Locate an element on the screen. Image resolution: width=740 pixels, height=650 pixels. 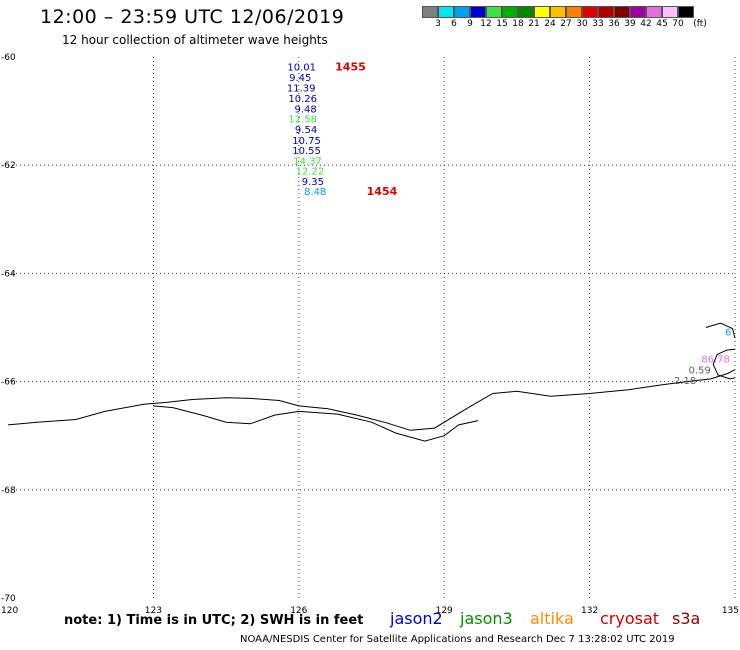
wave-height-value: 10.26 is located at coordinates (302, 99).